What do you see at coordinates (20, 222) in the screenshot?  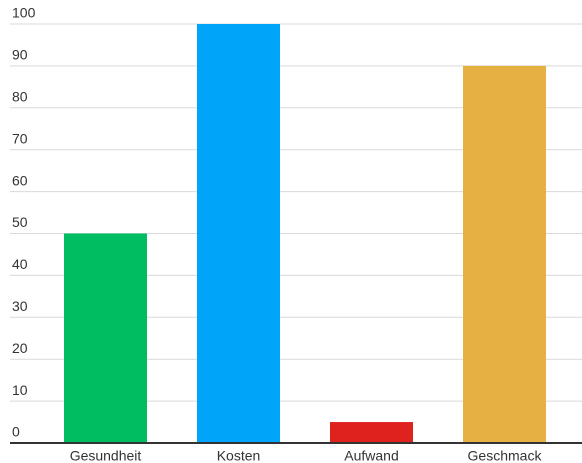 I see `y-tick-label: 50` at bounding box center [20, 222].